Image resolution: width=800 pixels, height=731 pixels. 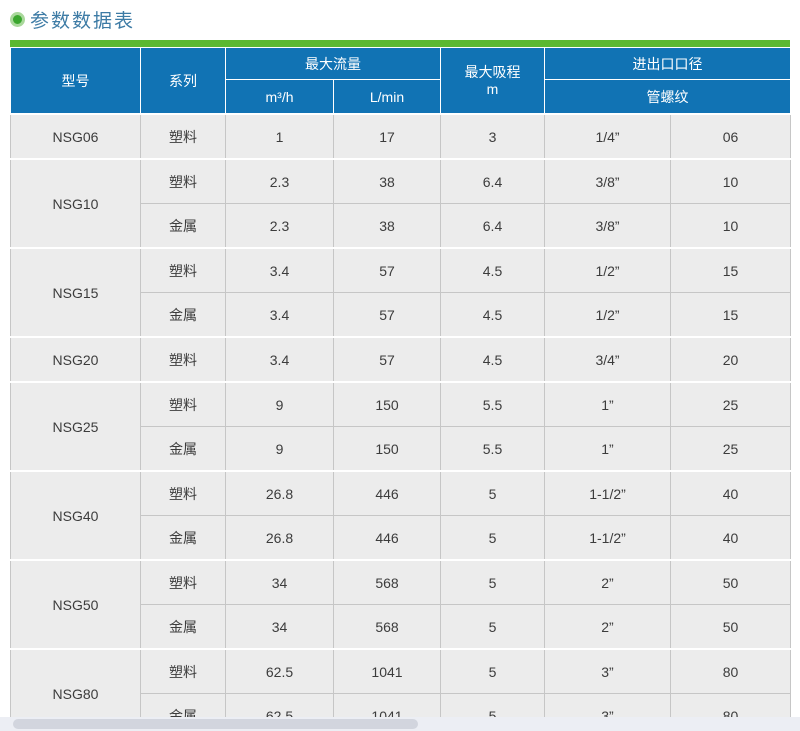 I want to click on cell-size: 40, so click(x=730, y=538).